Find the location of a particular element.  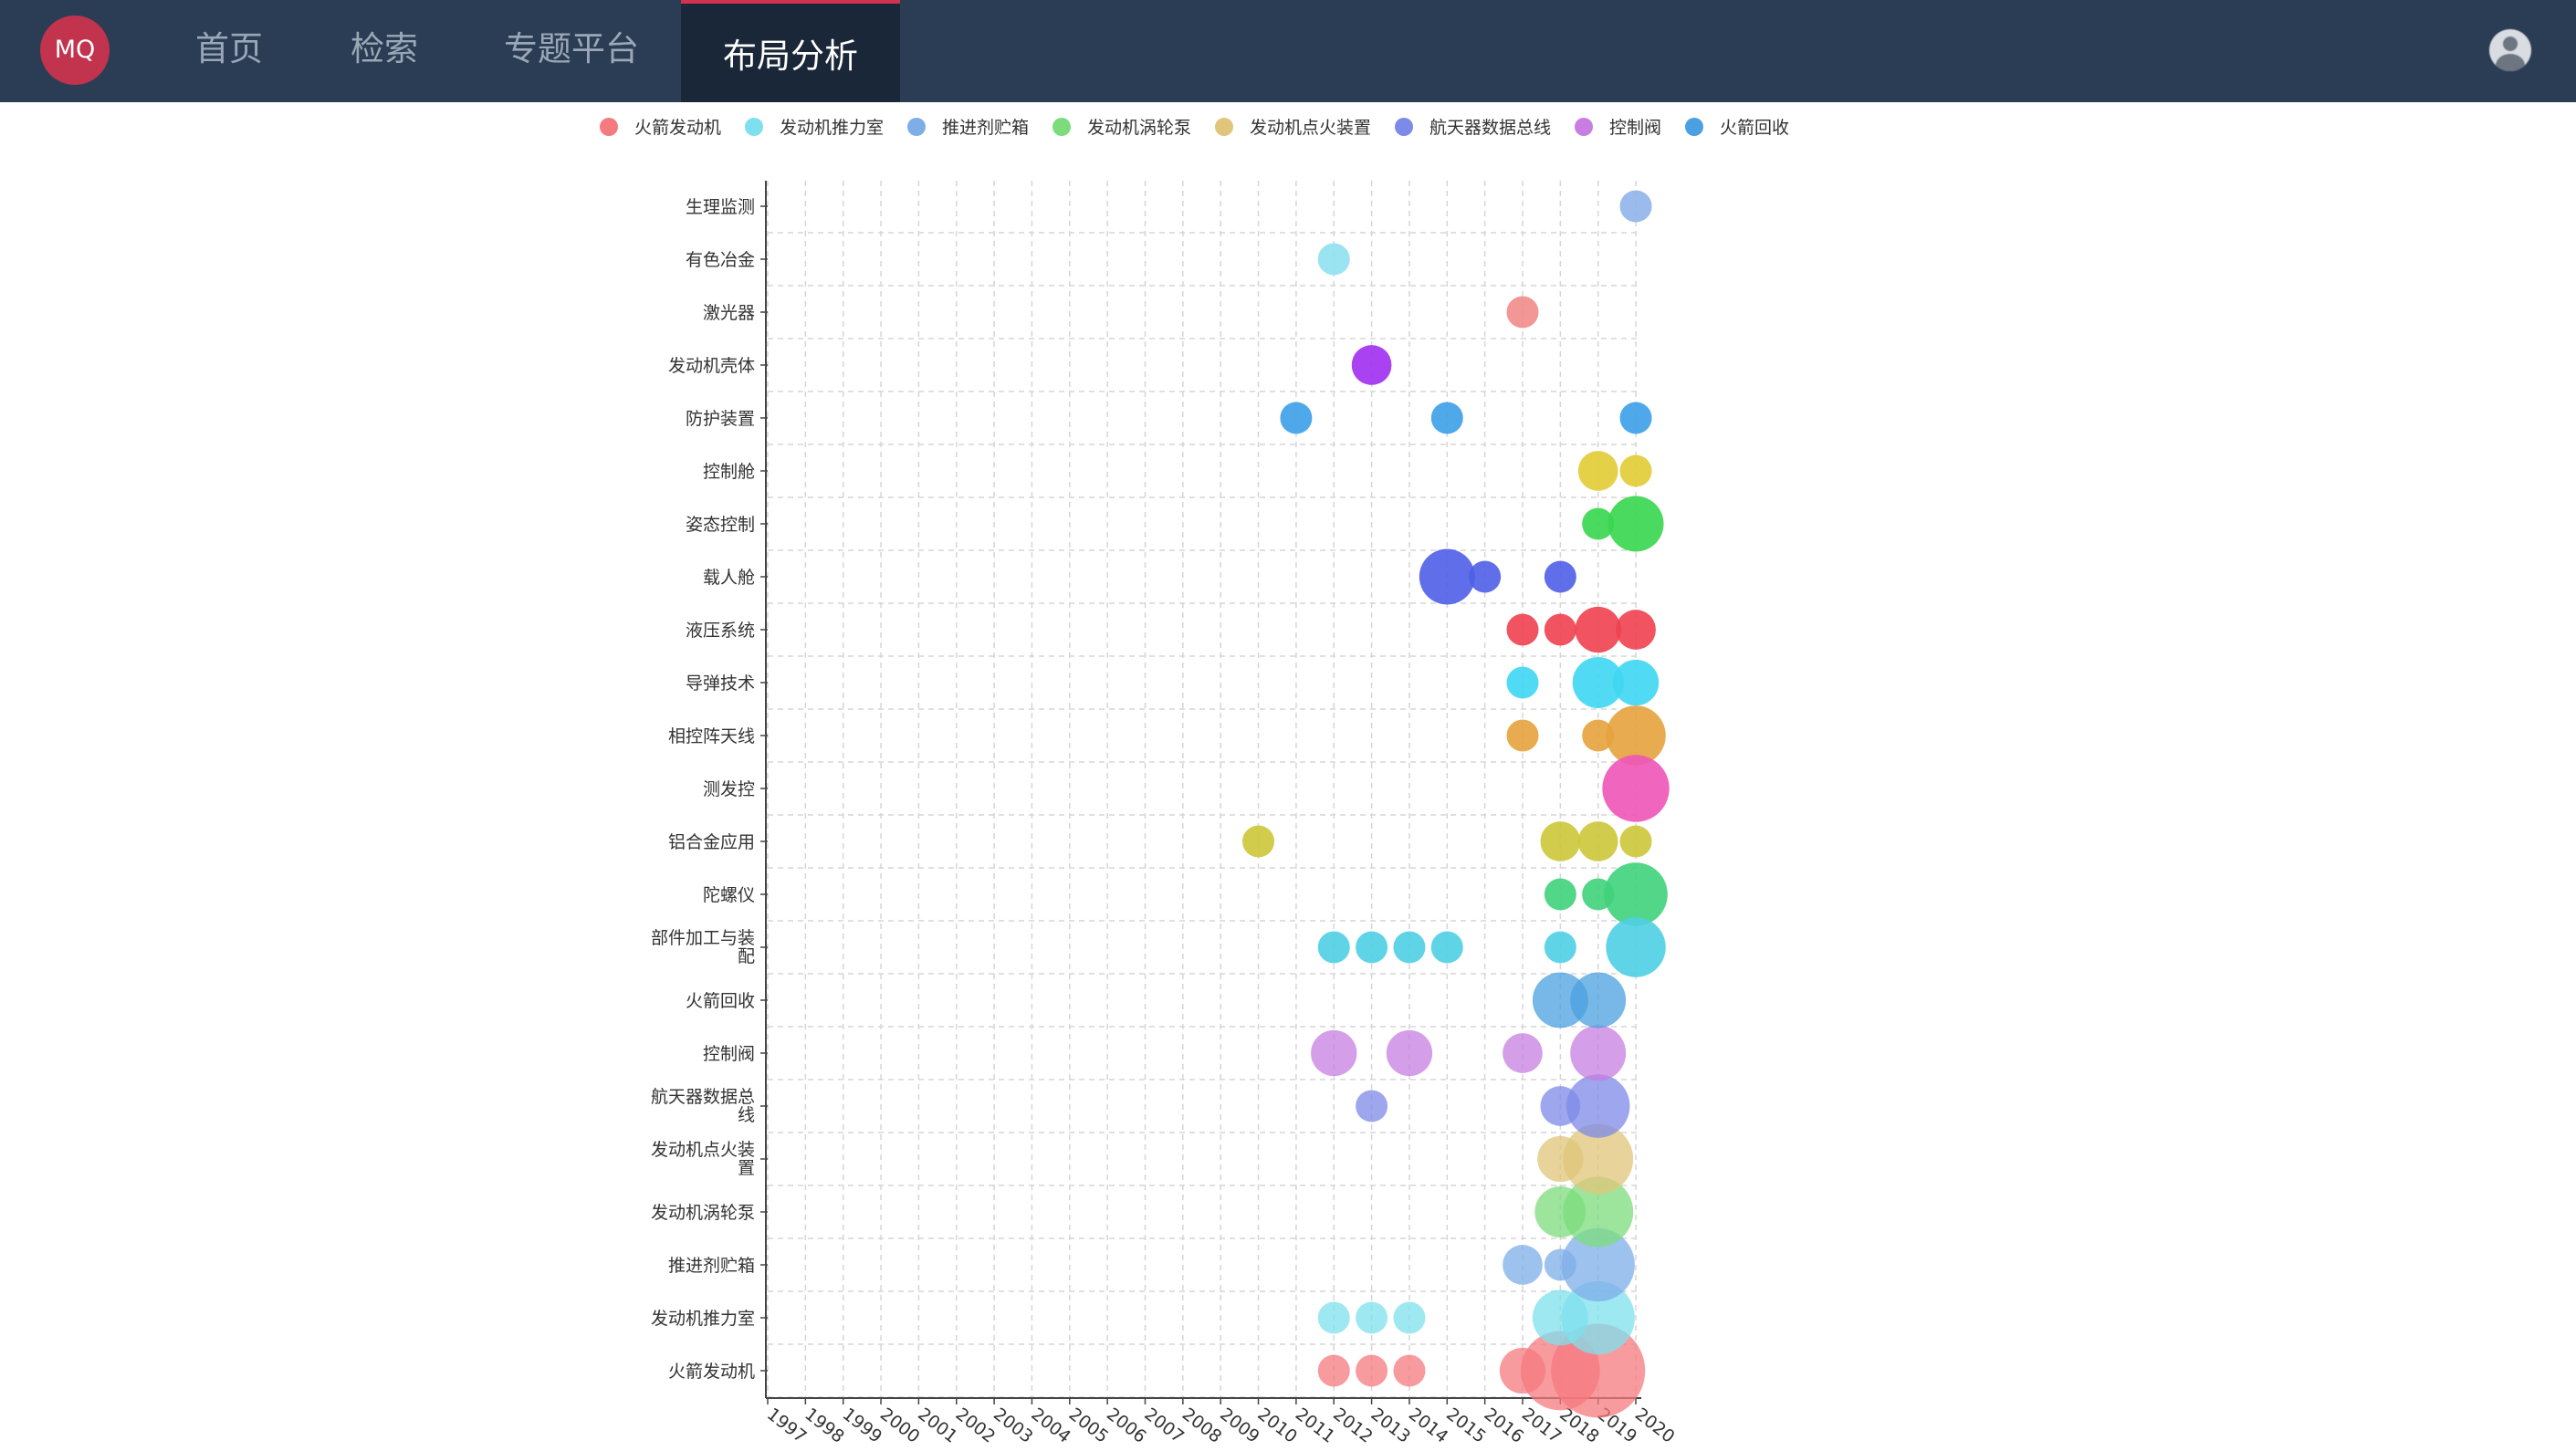

legend-label: 火箭发动机 is located at coordinates (677, 128).